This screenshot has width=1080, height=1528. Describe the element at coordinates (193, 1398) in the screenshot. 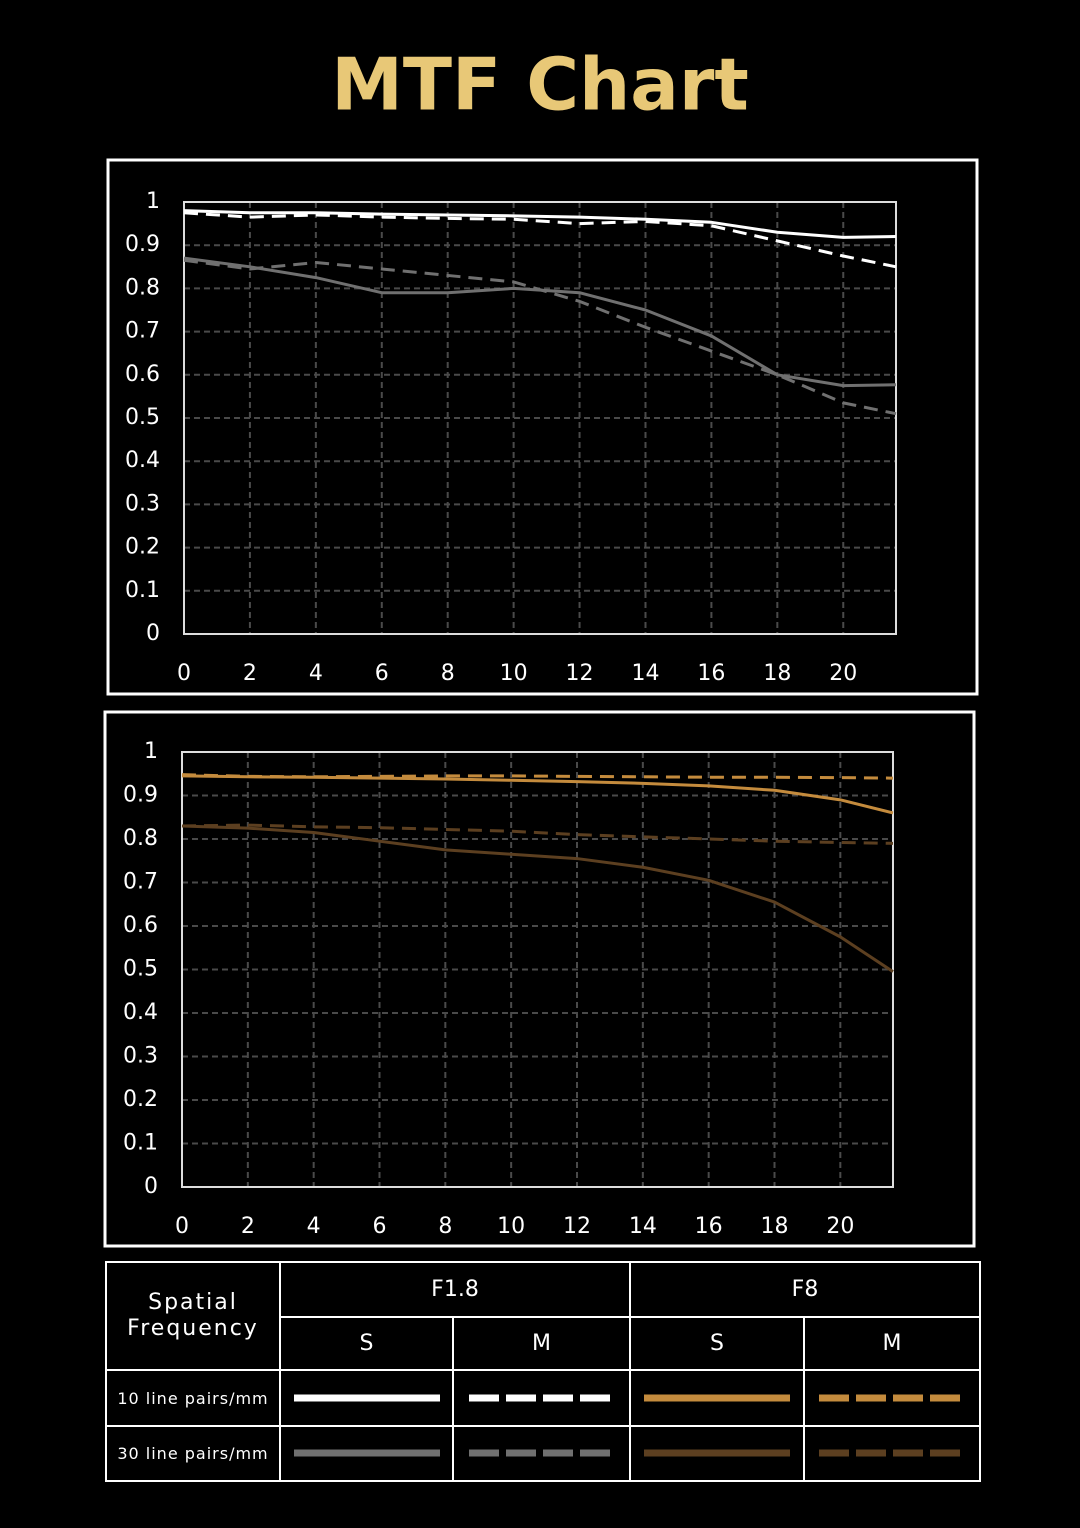

I see `row-label: 10 line pairs/mm` at that location.